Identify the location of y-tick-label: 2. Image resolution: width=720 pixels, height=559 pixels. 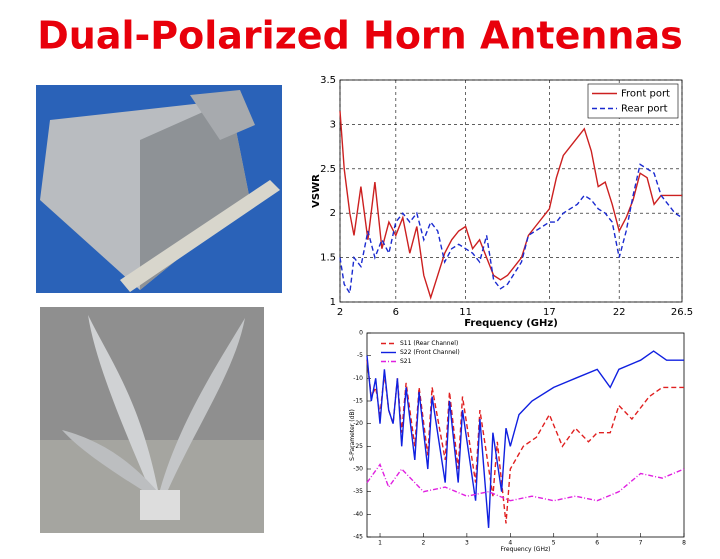
(333, 213).